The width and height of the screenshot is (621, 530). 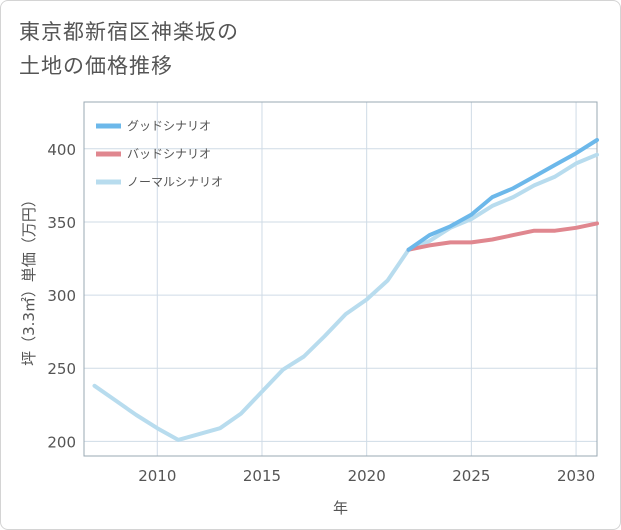 I want to click on legend-label-2: バッドシナリオ, so click(x=169, y=154).